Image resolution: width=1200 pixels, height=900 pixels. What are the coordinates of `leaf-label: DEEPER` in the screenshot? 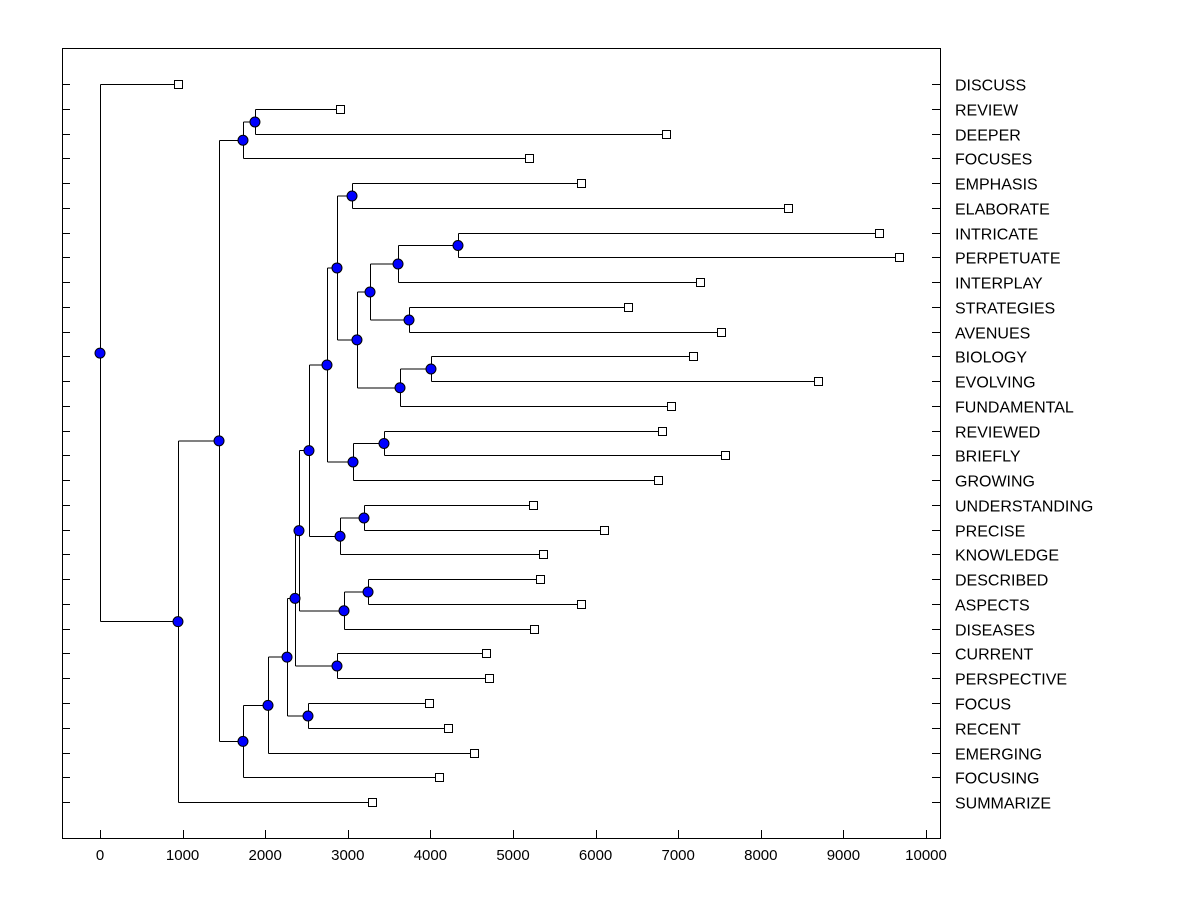 It's located at (988, 136).